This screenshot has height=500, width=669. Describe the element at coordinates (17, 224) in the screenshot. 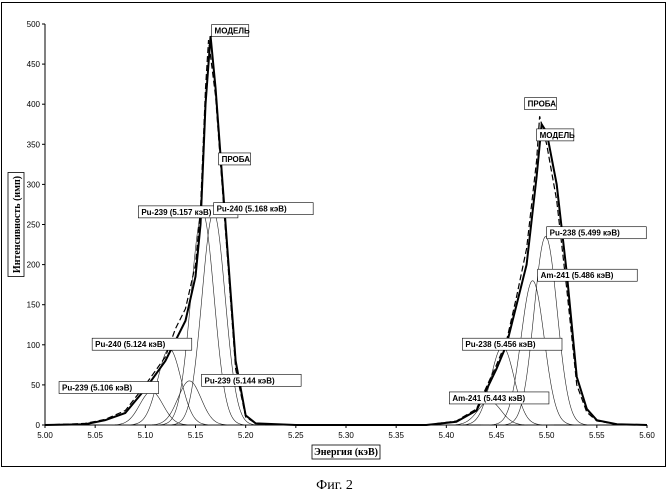

I see `y-axis-title: Интенсивность (имп)` at that location.